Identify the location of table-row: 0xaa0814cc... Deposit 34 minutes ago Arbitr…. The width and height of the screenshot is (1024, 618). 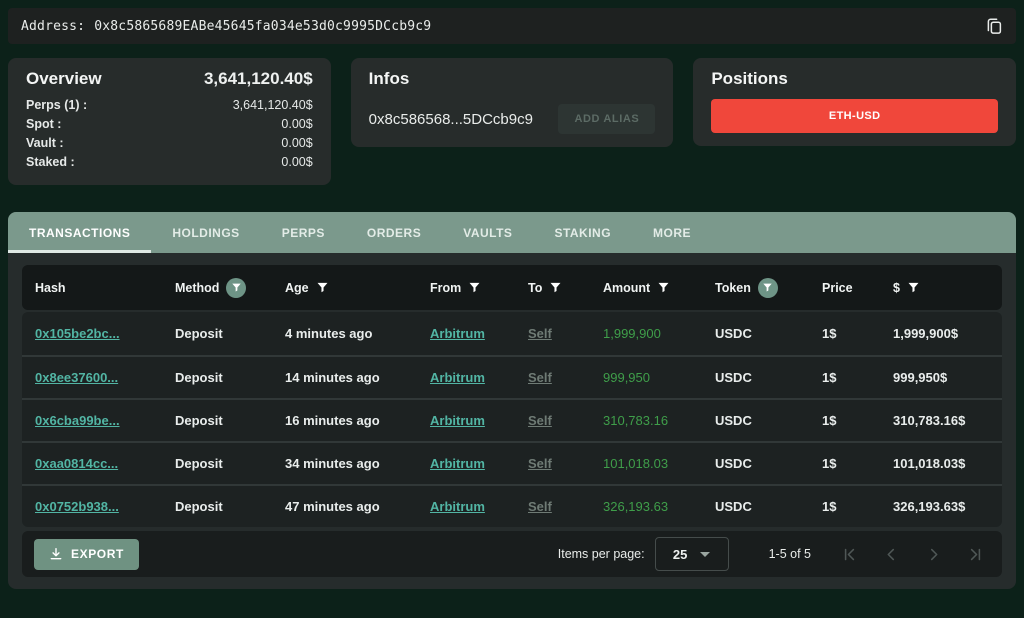
(512, 462).